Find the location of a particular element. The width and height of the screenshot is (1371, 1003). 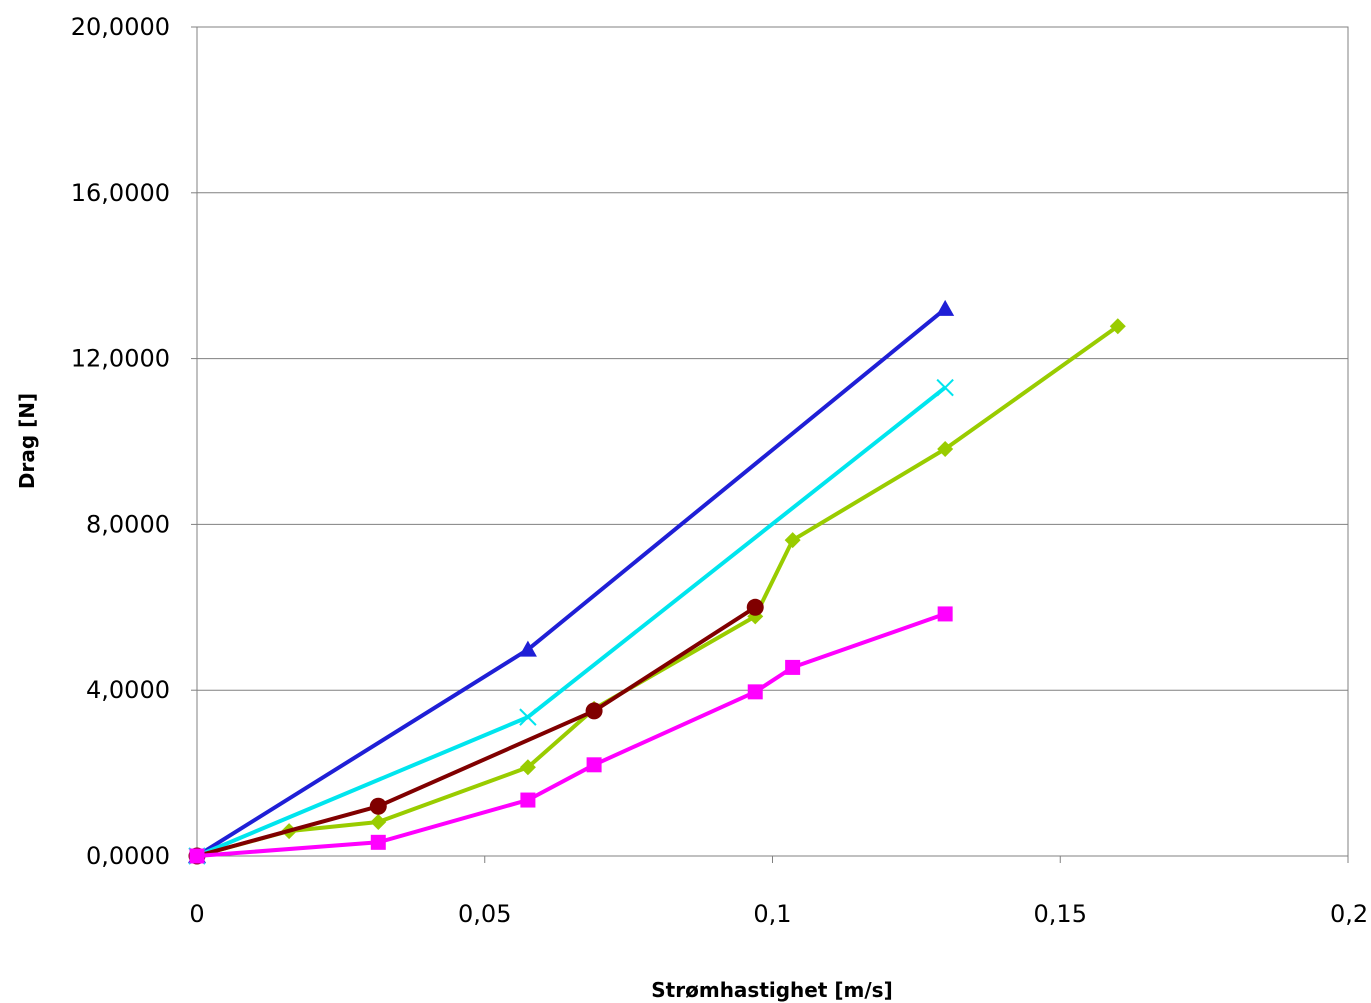

x-axis-title: Strømhastighet [m/s] is located at coordinates (771, 990).